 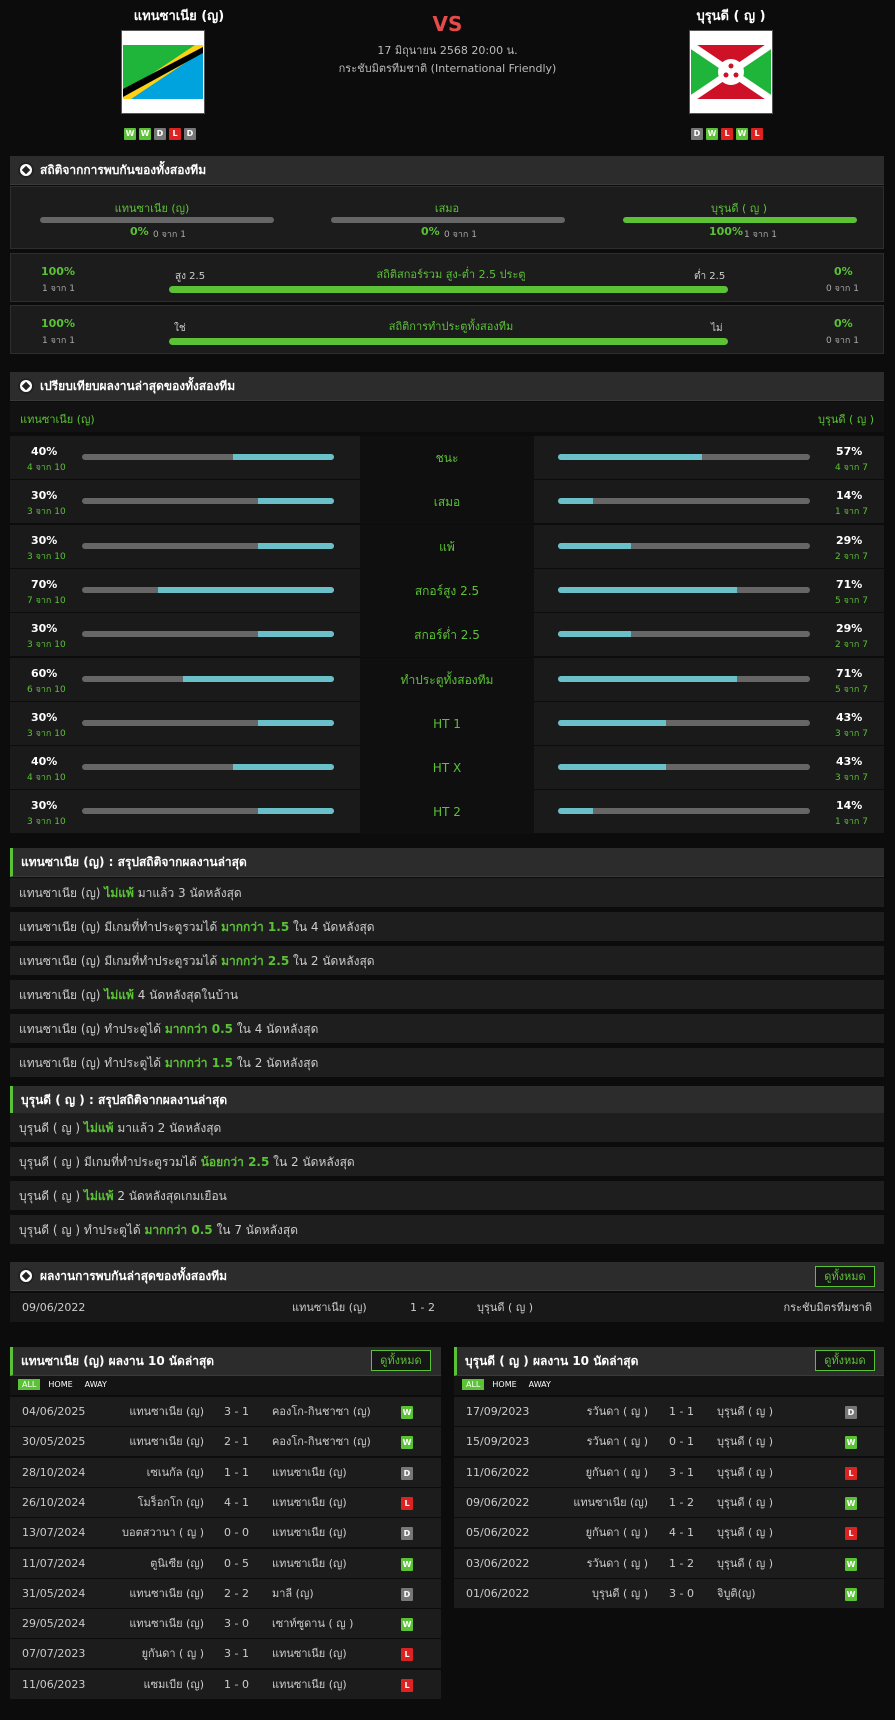 What do you see at coordinates (842, 289) in the screenshot?
I see `ou-right-sub: 0 จาก 1` at bounding box center [842, 289].